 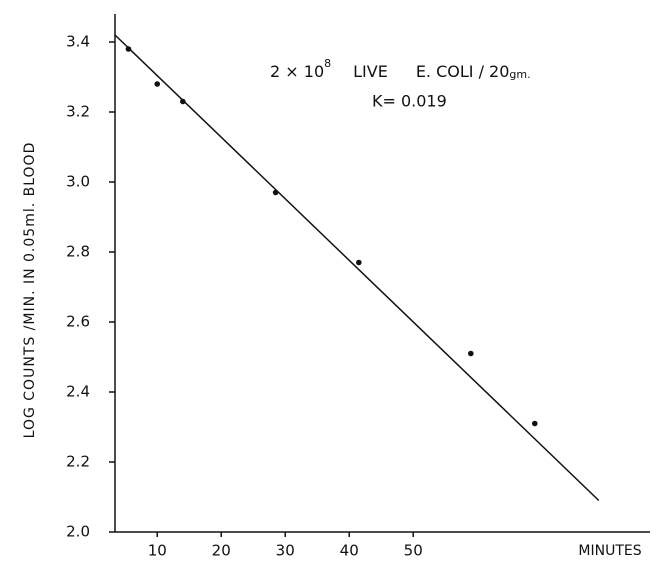 What do you see at coordinates (221, 551) in the screenshot?
I see `x-tick-label: 20` at bounding box center [221, 551].